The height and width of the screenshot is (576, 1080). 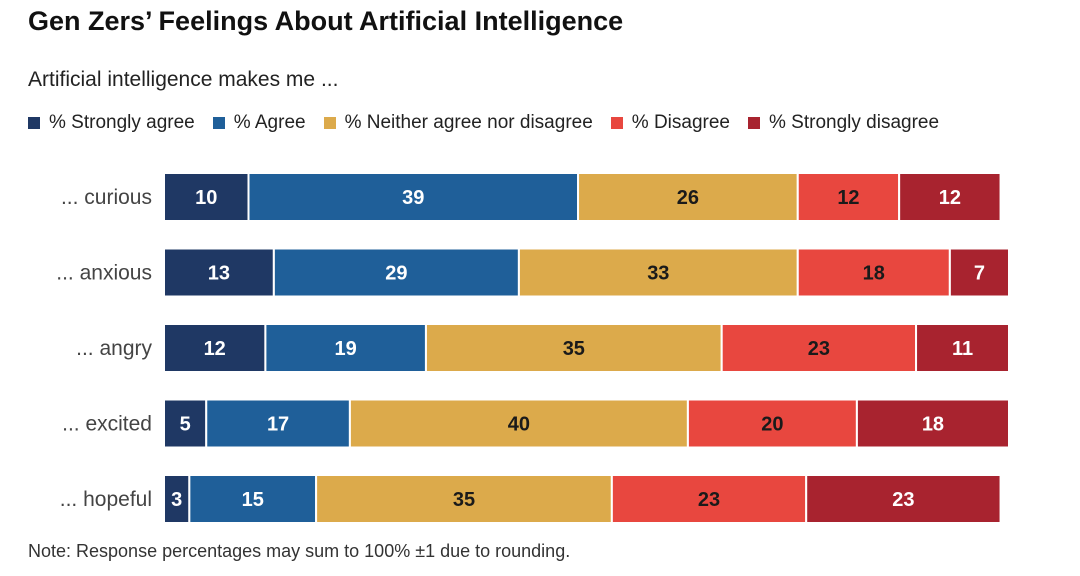 I want to click on data-label: 39, so click(x=413, y=198).